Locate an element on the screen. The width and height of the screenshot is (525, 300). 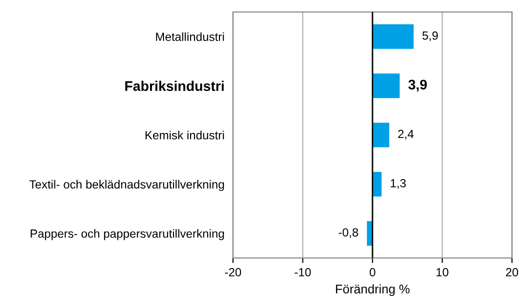
data-label: 1,3 is located at coordinates (398, 184).